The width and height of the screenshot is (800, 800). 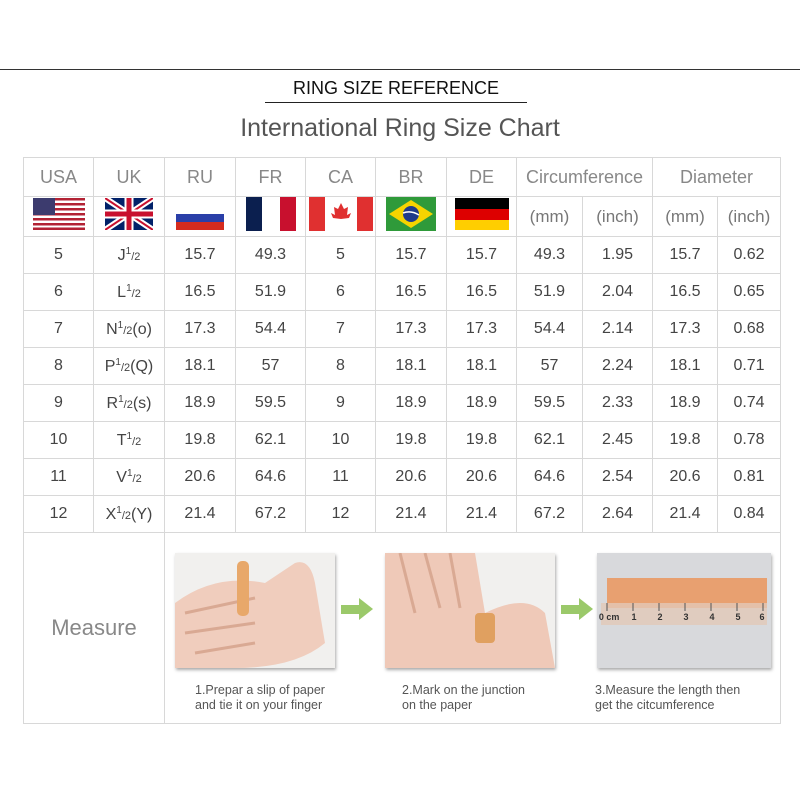 I want to click on cell-dia-in: 0.81, so click(x=749, y=477).